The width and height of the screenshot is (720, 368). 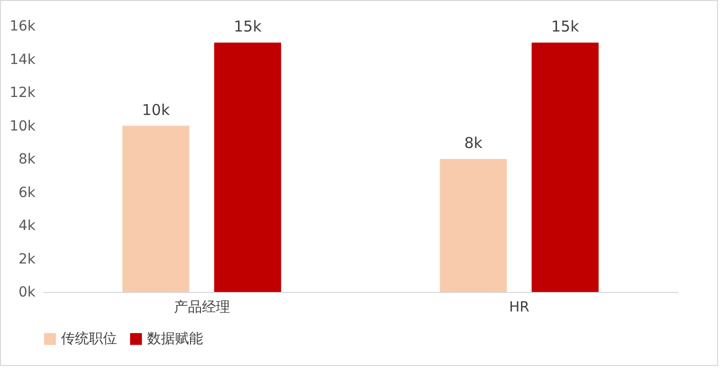 I want to click on y-tick-label: 12k, so click(x=23, y=93).